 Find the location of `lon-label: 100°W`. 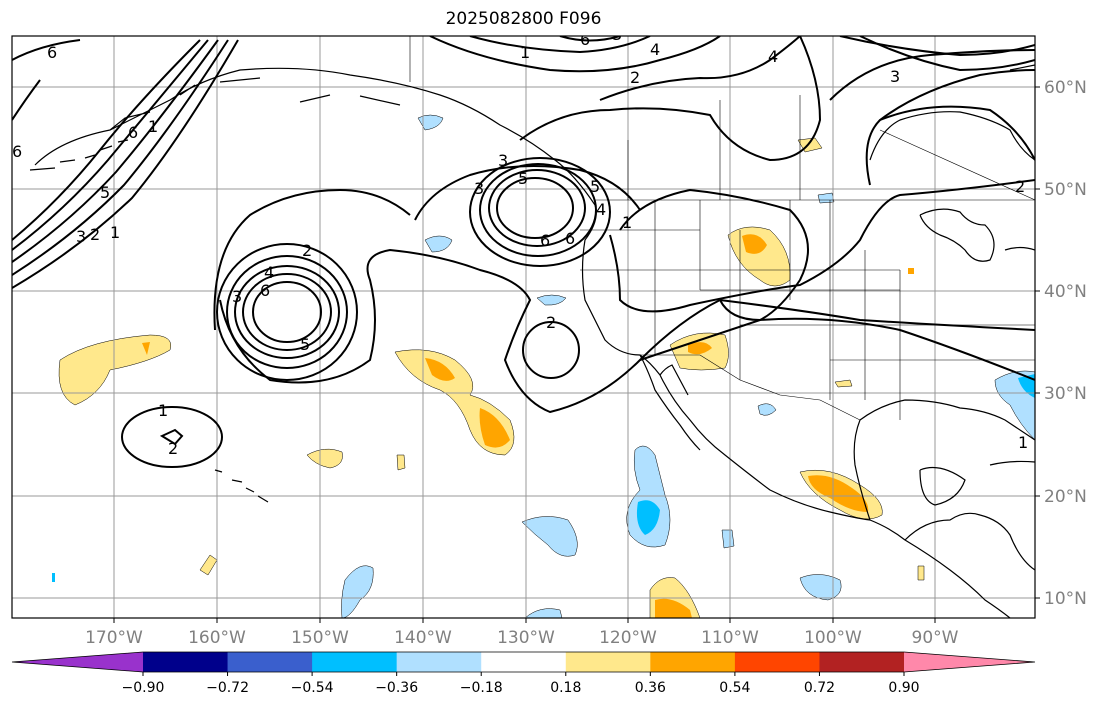

lon-label: 100°W is located at coordinates (833, 638).